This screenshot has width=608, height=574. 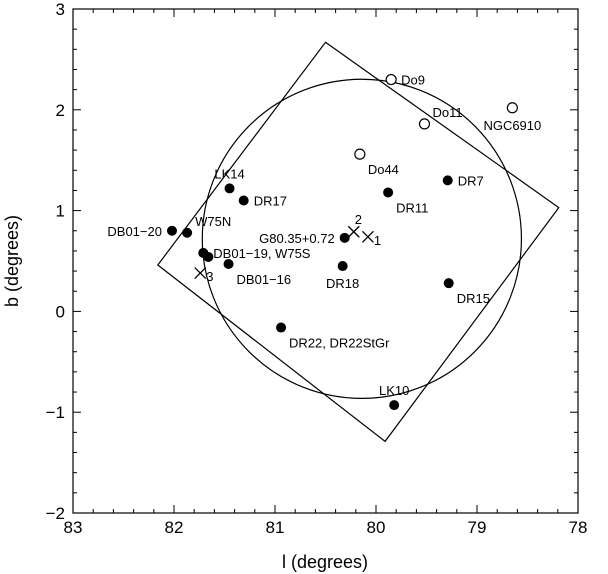 What do you see at coordinates (325, 562) in the screenshot?
I see `x-axis-label: l (degrees)` at bounding box center [325, 562].